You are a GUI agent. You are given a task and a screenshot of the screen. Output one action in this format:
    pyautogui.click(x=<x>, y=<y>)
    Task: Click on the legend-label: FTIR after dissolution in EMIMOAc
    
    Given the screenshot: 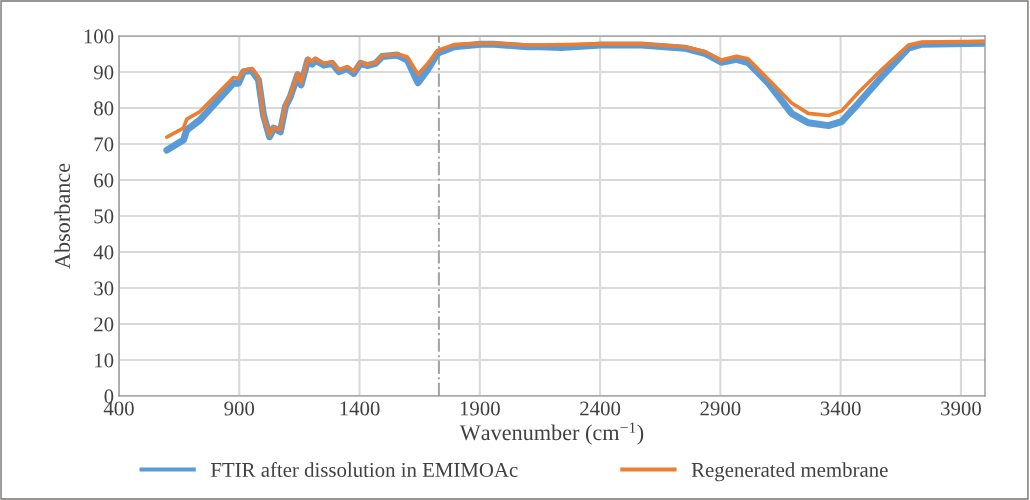 What is the action you would take?
    pyautogui.click(x=364, y=469)
    